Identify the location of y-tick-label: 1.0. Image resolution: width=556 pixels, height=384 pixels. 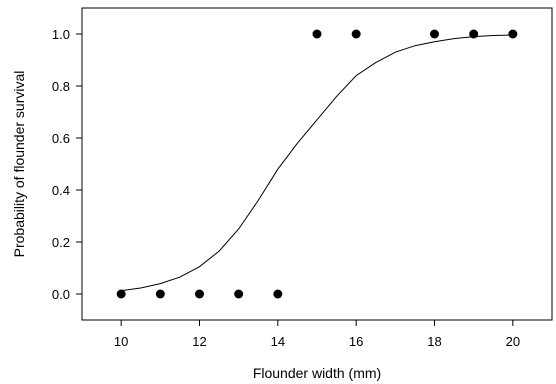
(61, 34).